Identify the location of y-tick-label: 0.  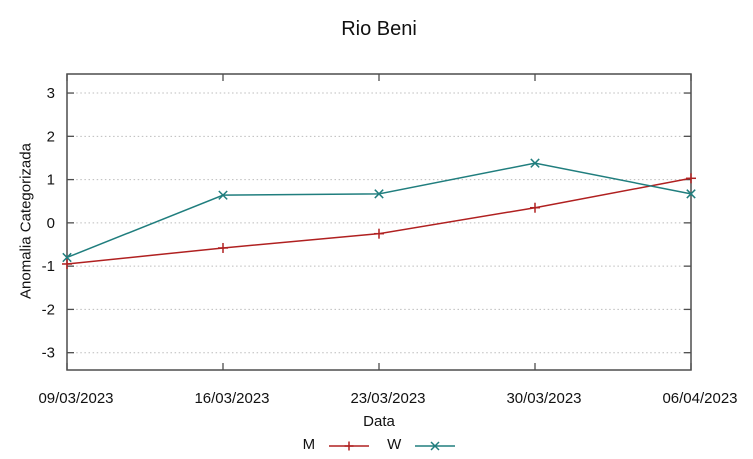
(51, 223).